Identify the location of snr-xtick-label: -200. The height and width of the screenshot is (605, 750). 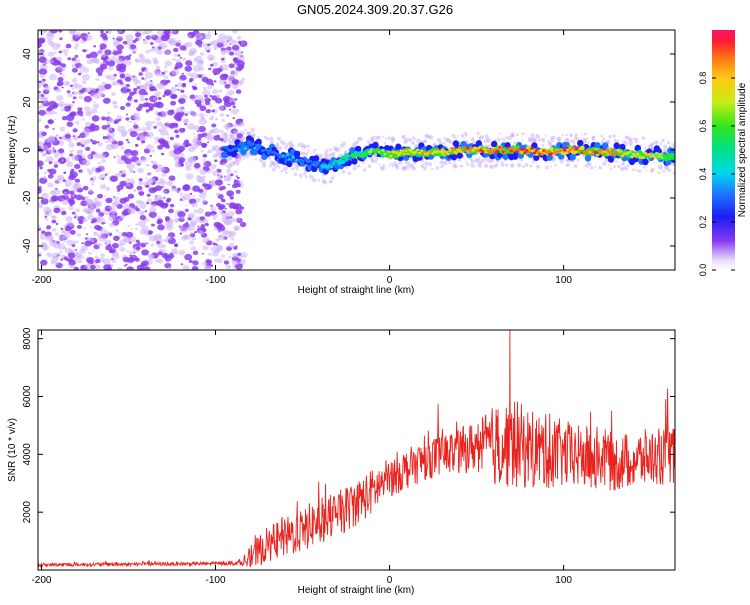
(41, 580).